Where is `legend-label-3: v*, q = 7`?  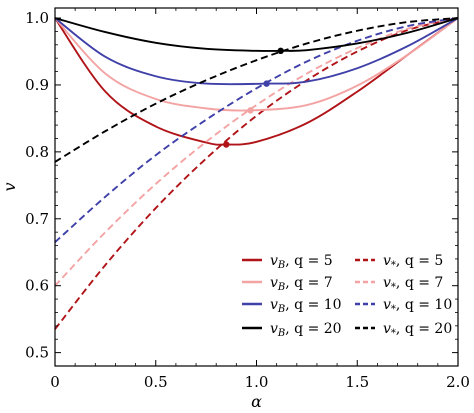 legend-label-3: v*, q = 7 is located at coordinates (413, 284).